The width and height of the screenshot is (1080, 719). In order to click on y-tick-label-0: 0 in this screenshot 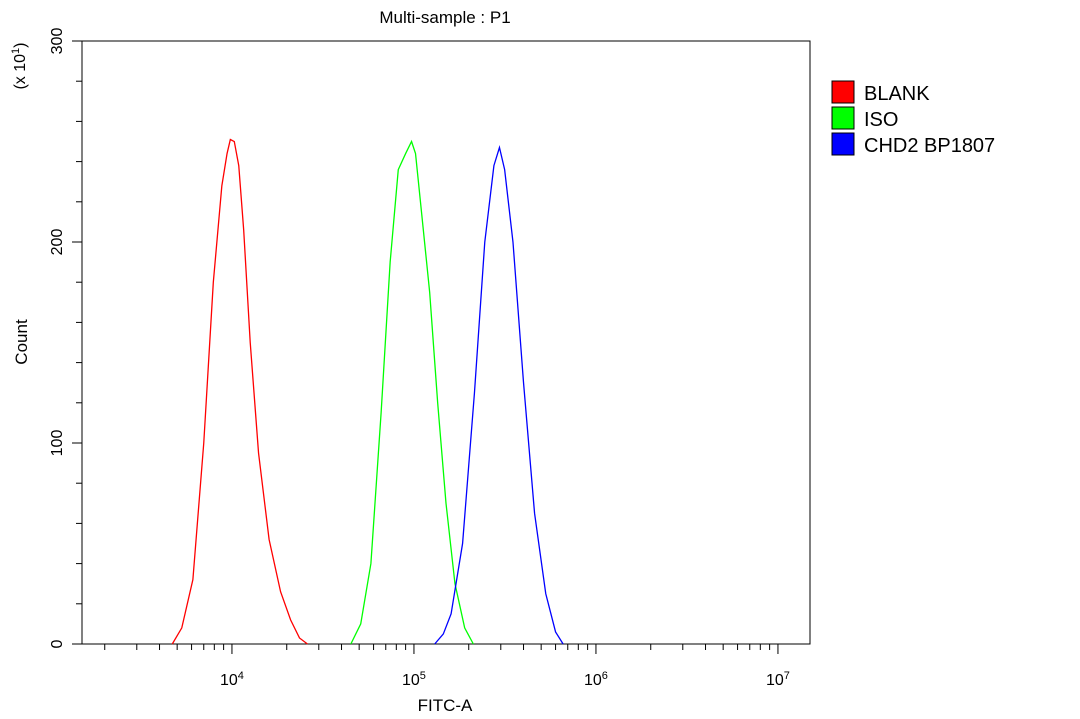, I will do `click(57, 643)`.